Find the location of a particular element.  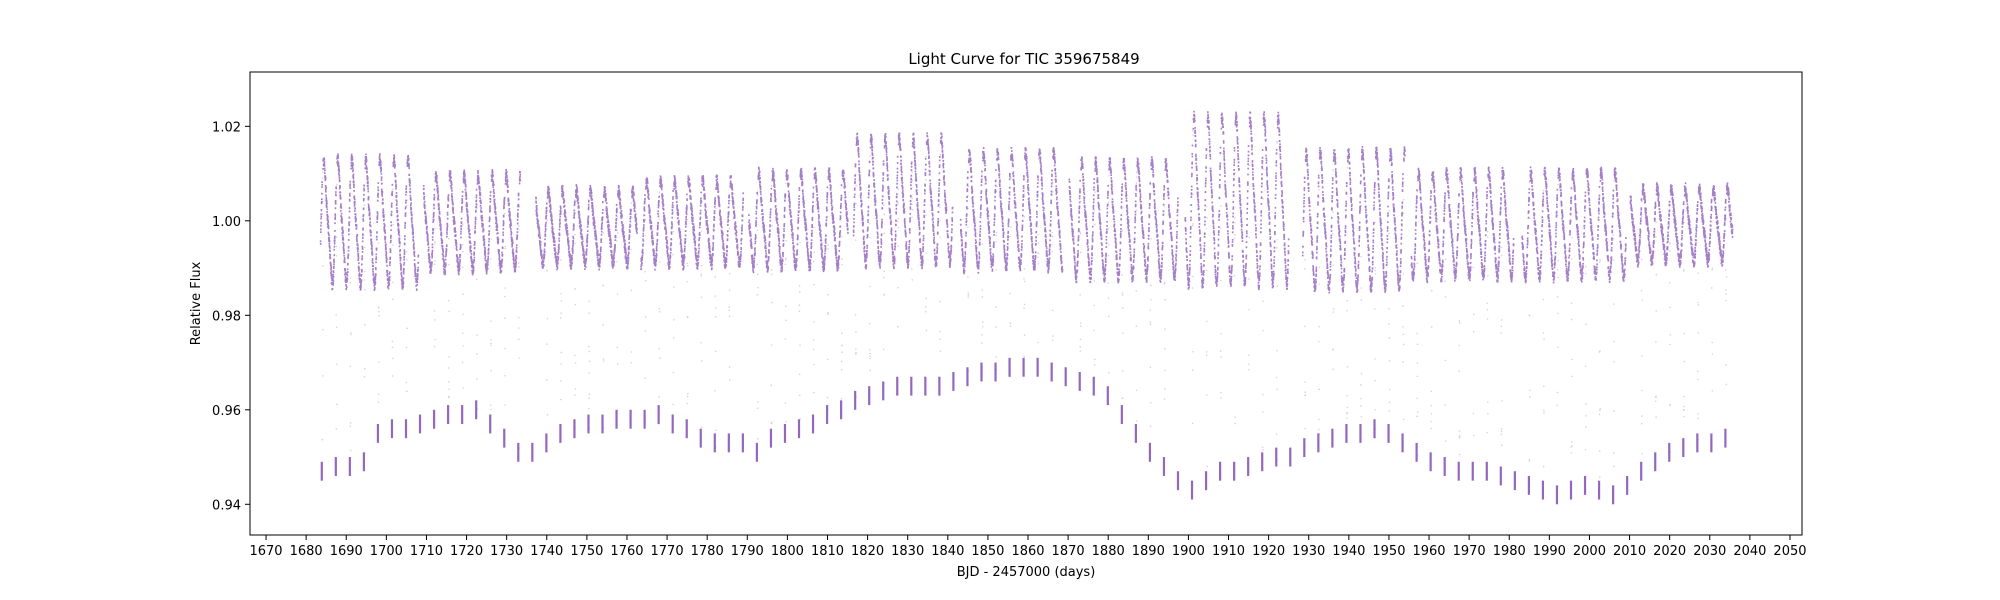

x-tick-label: 1980 is located at coordinates (1509, 551).